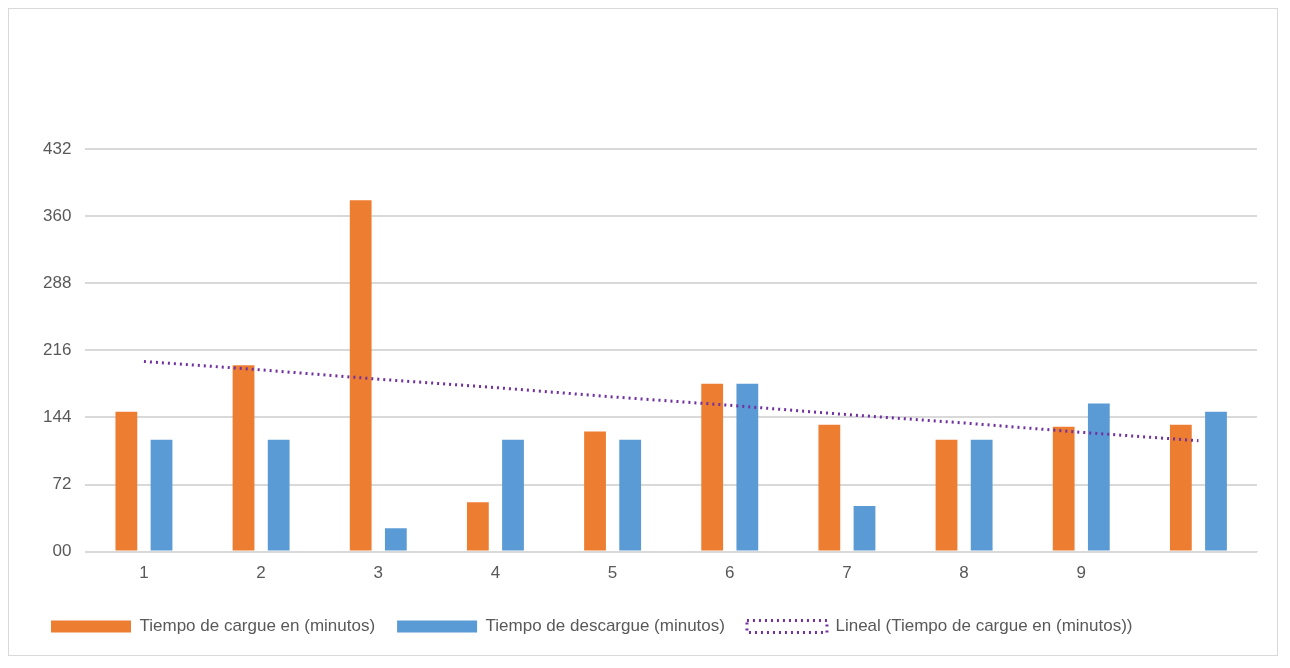 Image resolution: width=1290 pixels, height=668 pixels. Describe the element at coordinates (57, 349) in the screenshot. I see `y-tick-label: 216` at that location.